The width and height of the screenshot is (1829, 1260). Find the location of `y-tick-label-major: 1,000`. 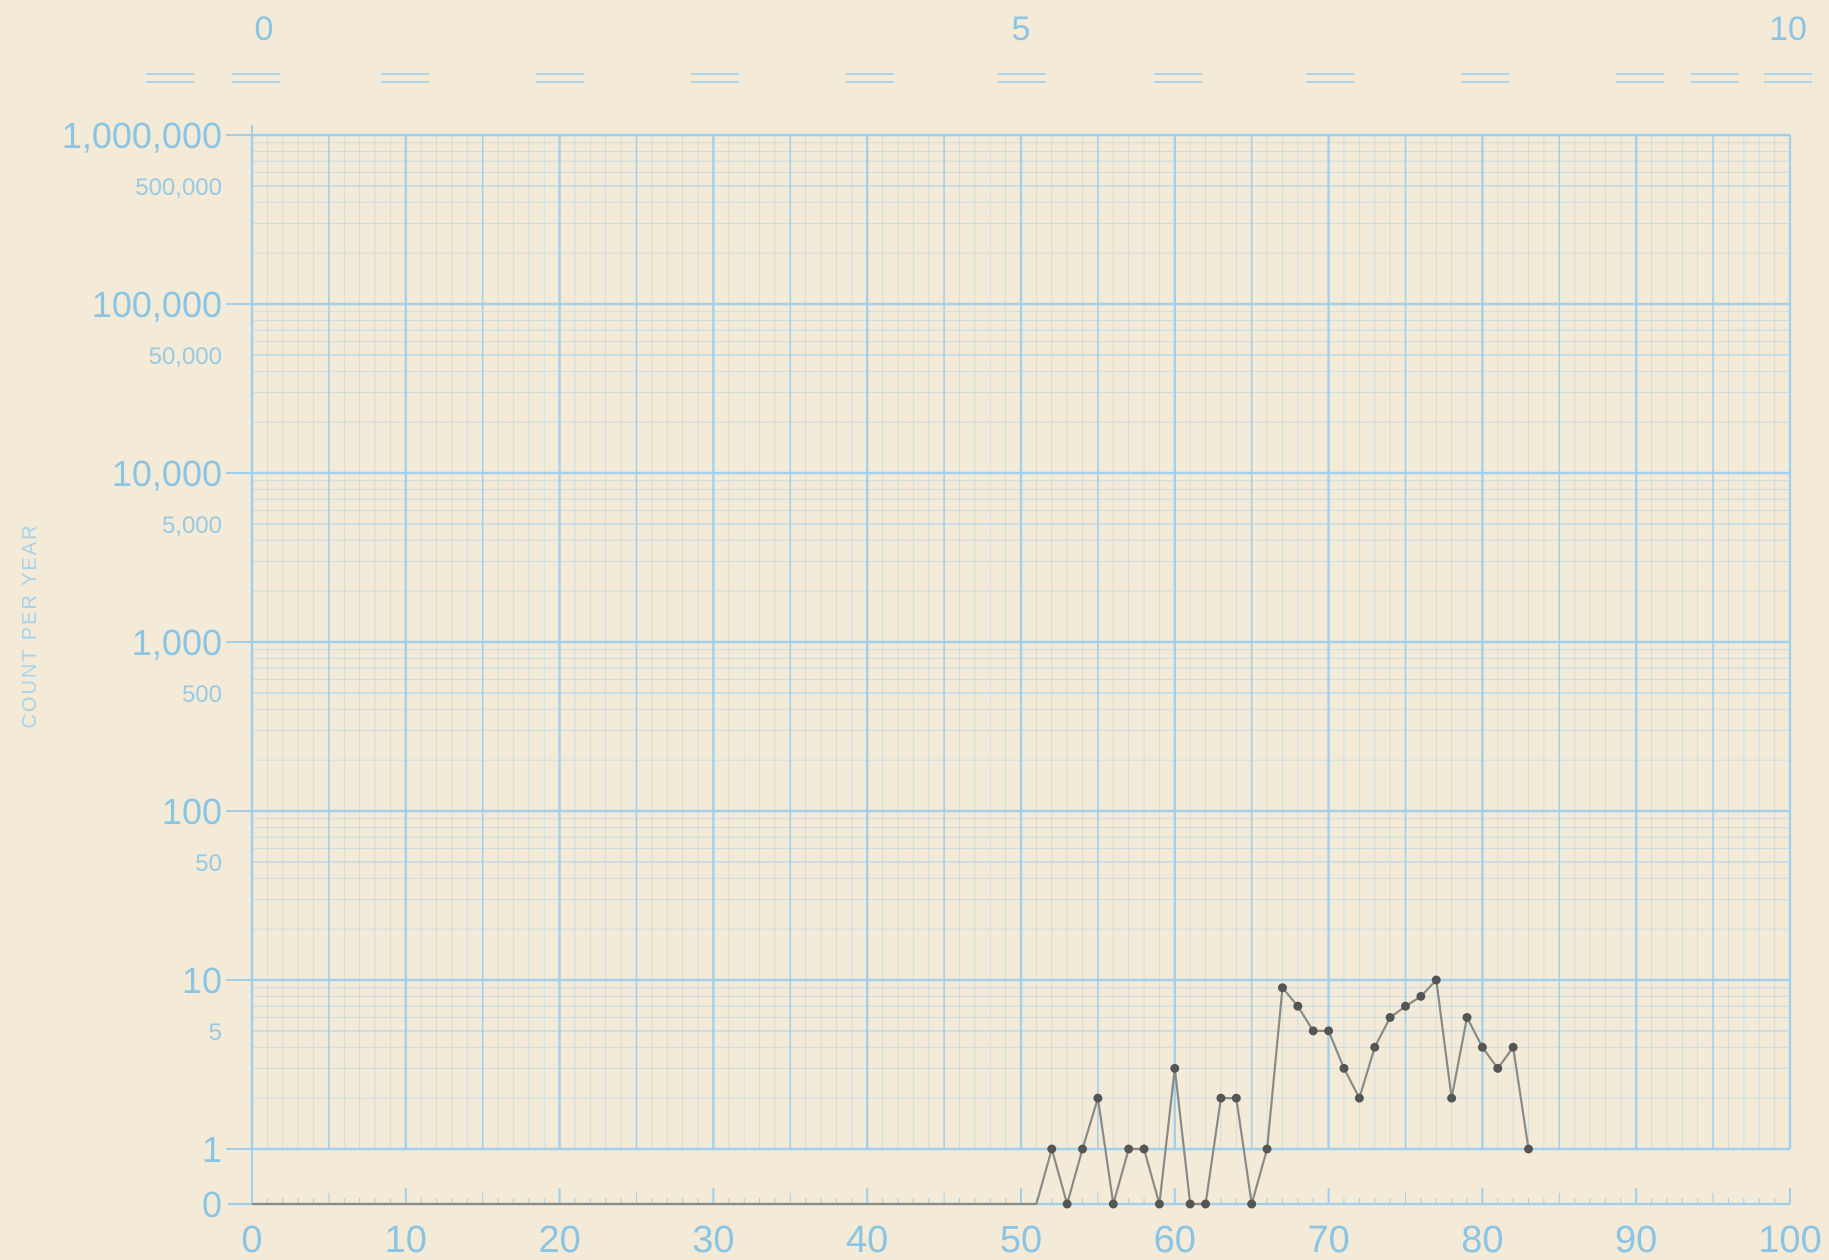

y-tick-label-major: 1,000 is located at coordinates (177, 642).